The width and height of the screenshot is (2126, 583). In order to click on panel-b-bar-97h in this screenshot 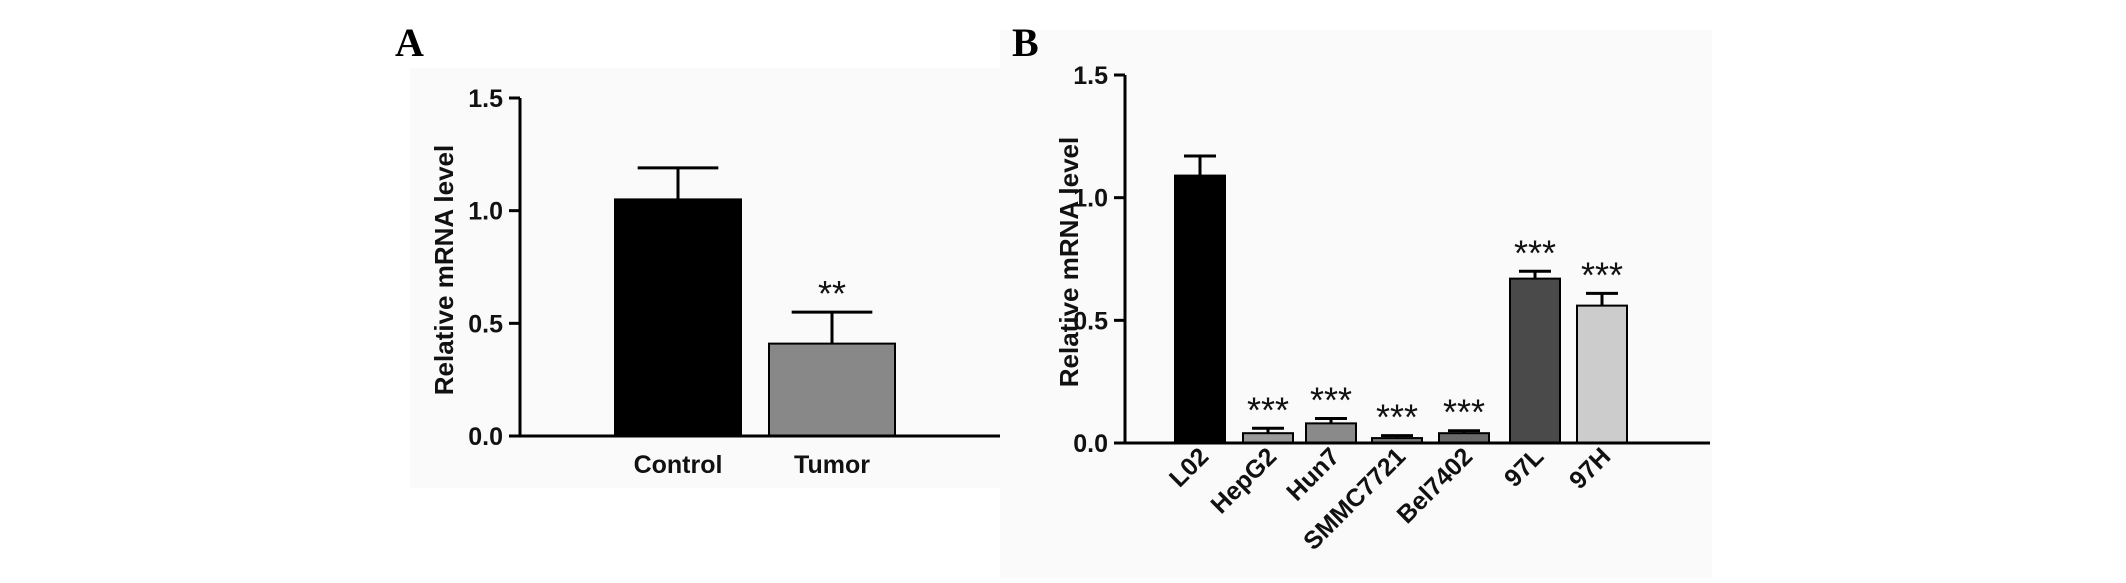, I will do `click(1602, 374)`.